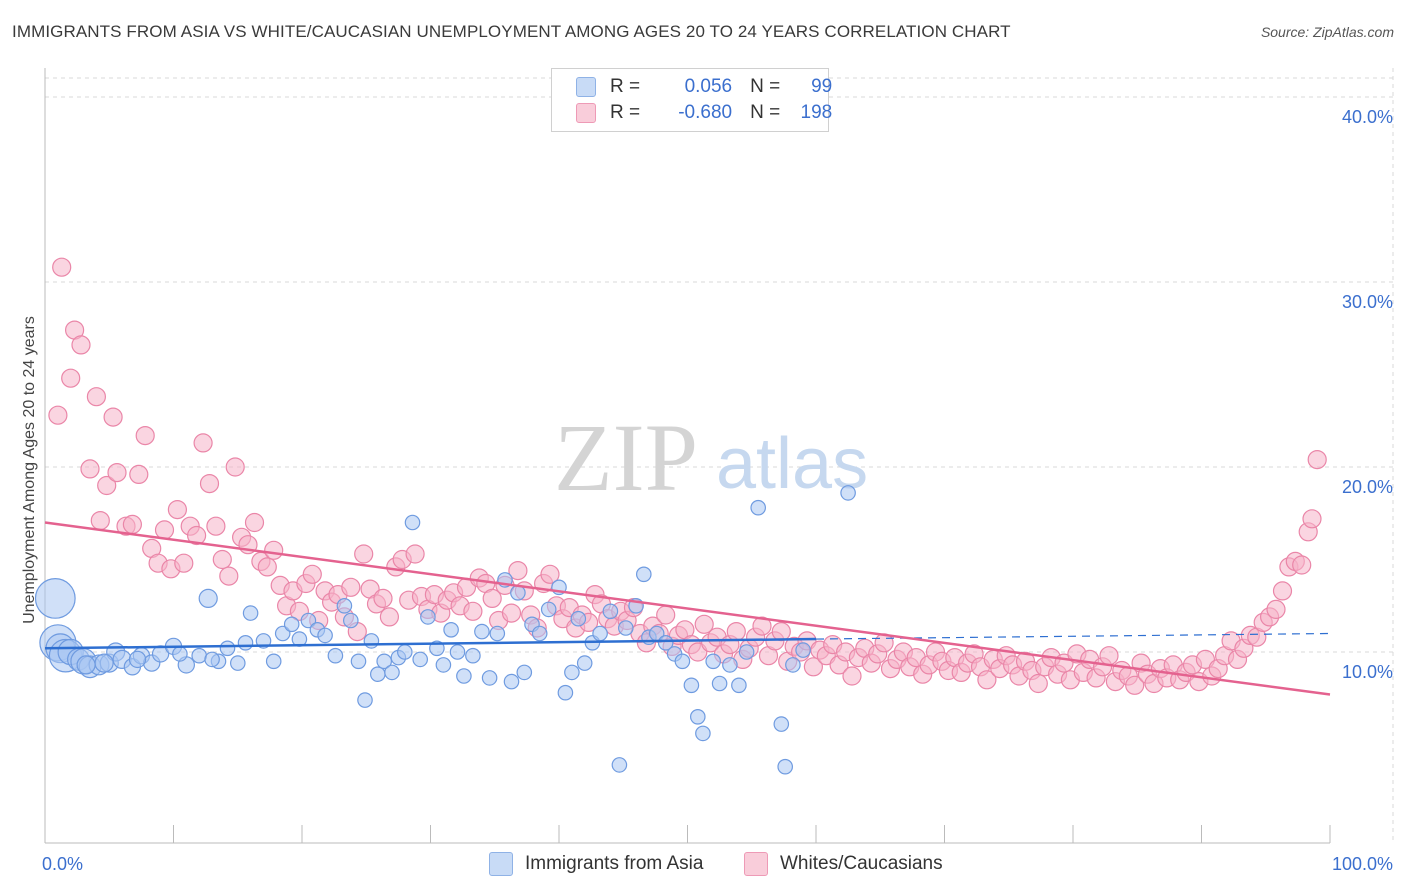 This screenshot has height=892, width=1406. What do you see at coordinates (1367, 487) in the screenshot?
I see `y-tick-label: 20.0%` at bounding box center [1367, 487].